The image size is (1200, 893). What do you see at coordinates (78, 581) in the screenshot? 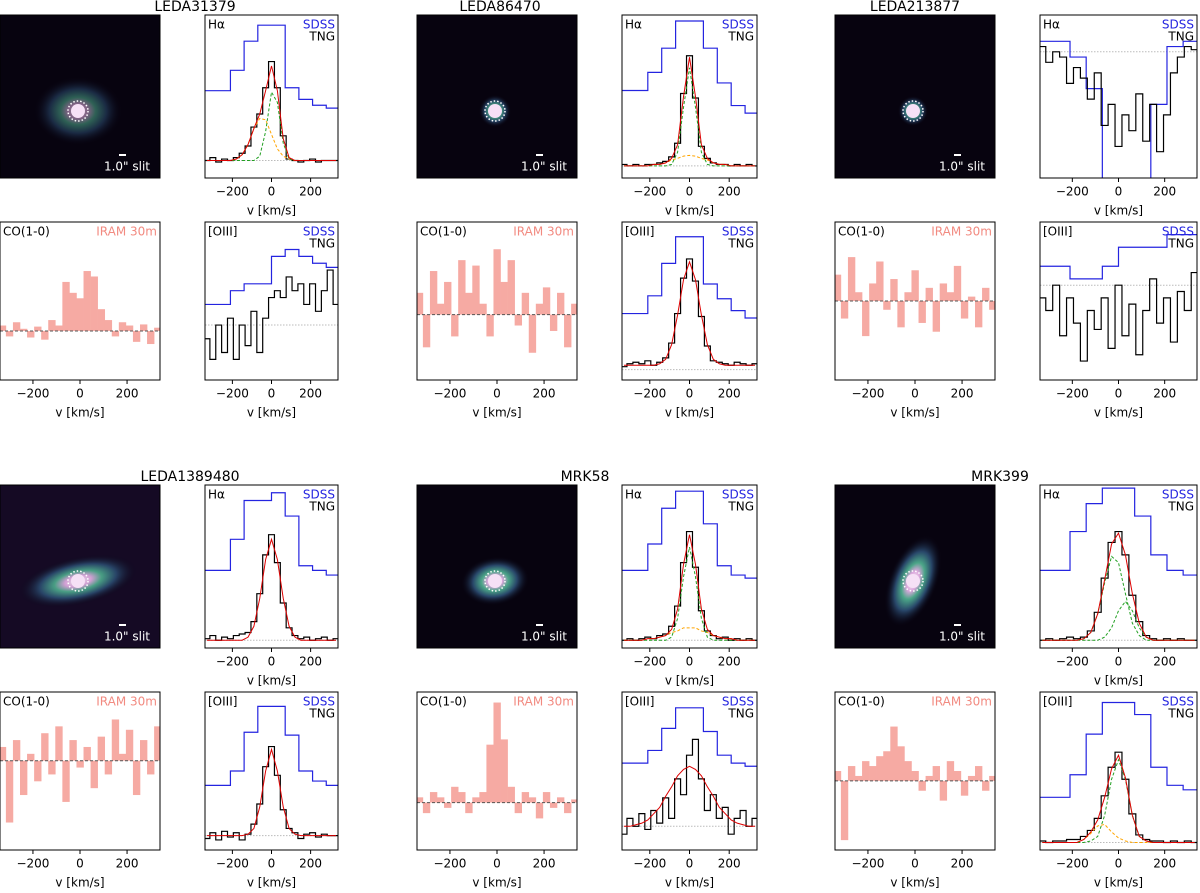
I see `galaxy-core` at bounding box center [78, 581].